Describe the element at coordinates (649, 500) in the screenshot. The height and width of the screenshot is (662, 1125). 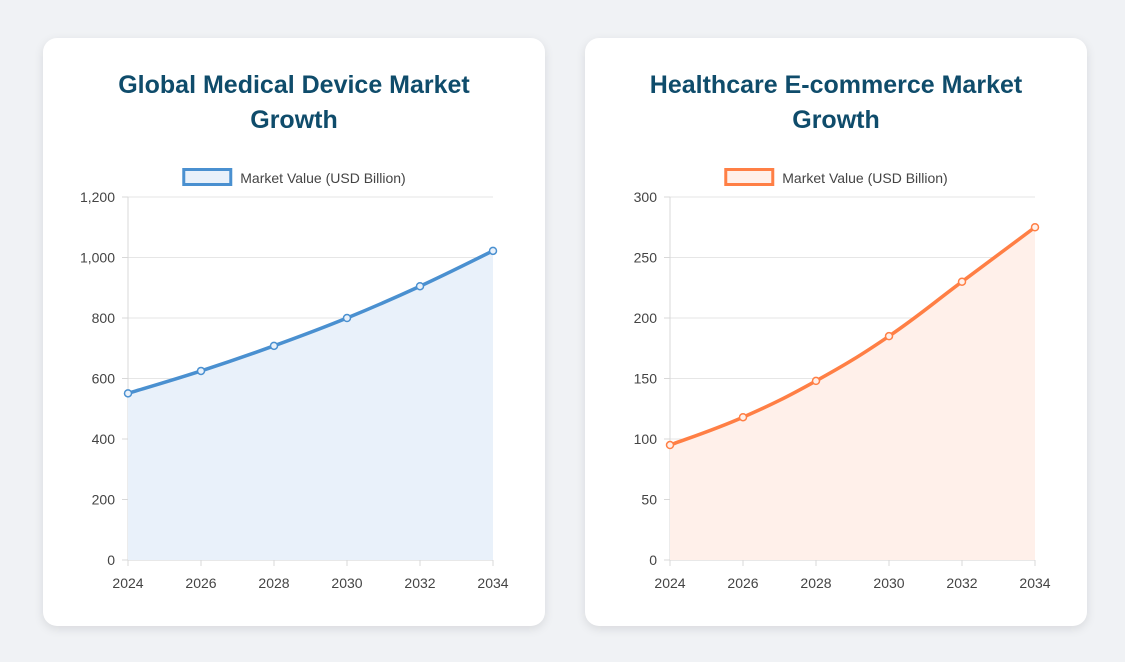
I see `y-tick-label: 50` at that location.